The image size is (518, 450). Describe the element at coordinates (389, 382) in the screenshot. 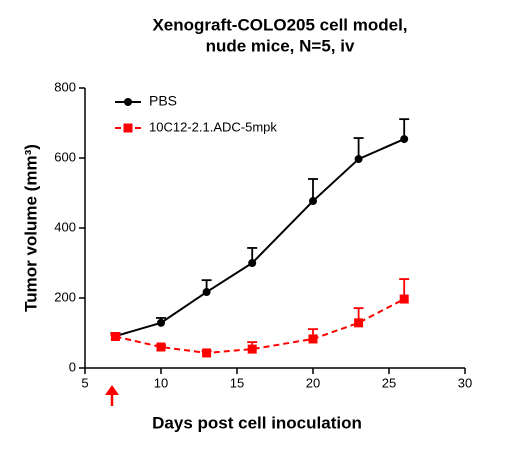

I see `x-tick-label: 25` at that location.